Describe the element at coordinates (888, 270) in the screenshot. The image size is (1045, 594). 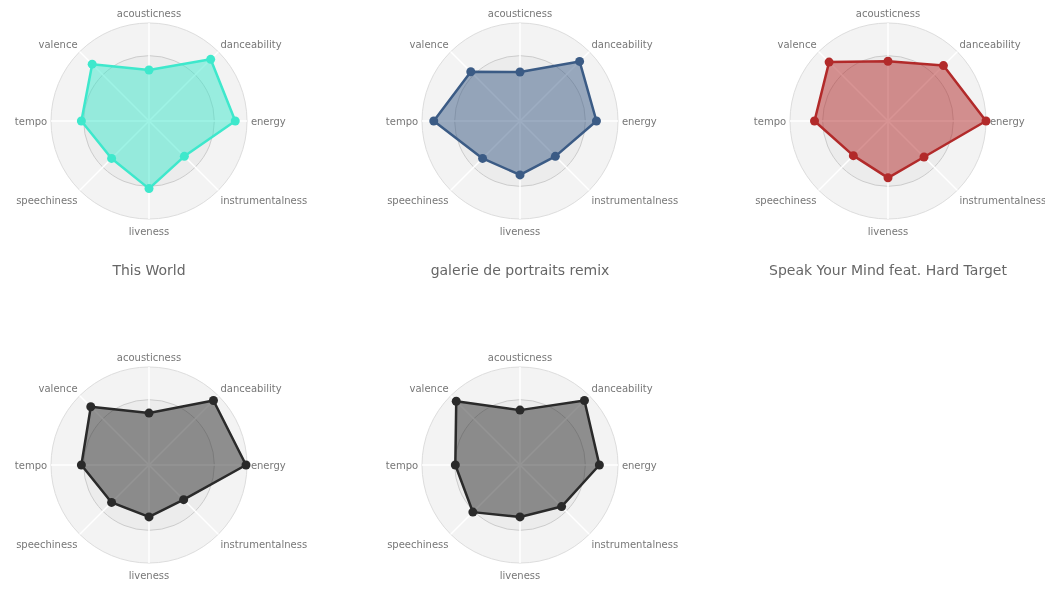
I see `text: Speak Your Mind feat. Hard Target` at that location.